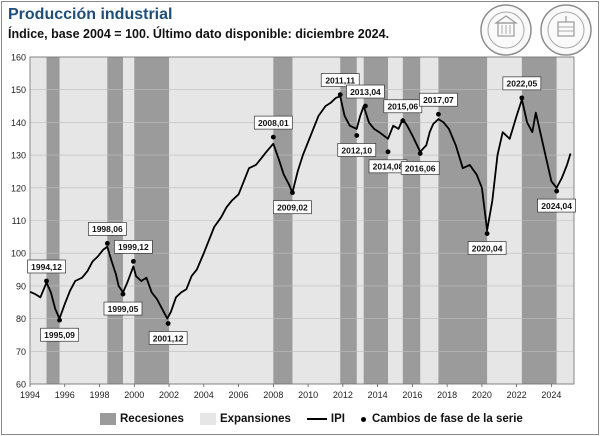  Describe the element at coordinates (343, 395) in the screenshot. I see `x-tick-label: 2012` at that location.